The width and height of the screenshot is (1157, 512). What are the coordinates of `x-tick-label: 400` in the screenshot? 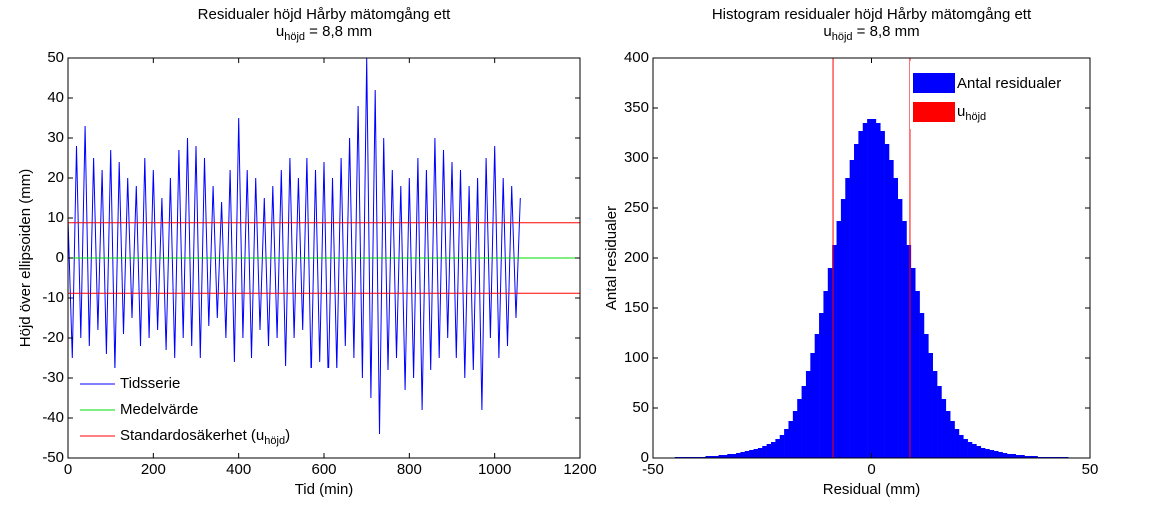 It's located at (238, 469).